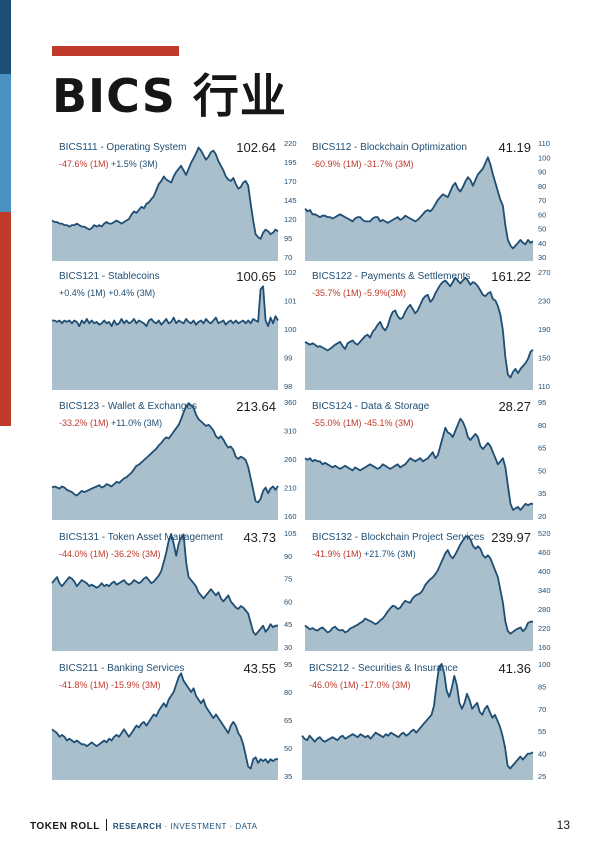  I want to click on y-tick-label: 460, so click(544, 552).